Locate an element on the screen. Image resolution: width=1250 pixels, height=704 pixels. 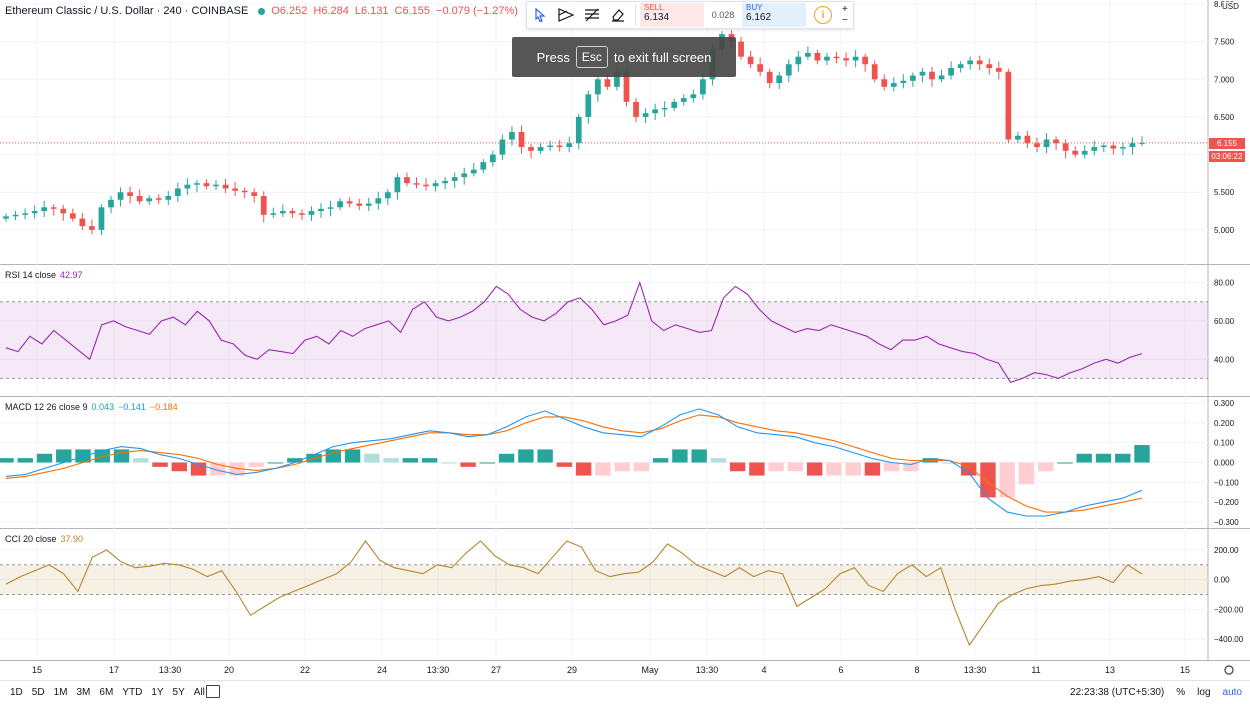
price-tick-label: 80.00 is located at coordinates (1224, 283).